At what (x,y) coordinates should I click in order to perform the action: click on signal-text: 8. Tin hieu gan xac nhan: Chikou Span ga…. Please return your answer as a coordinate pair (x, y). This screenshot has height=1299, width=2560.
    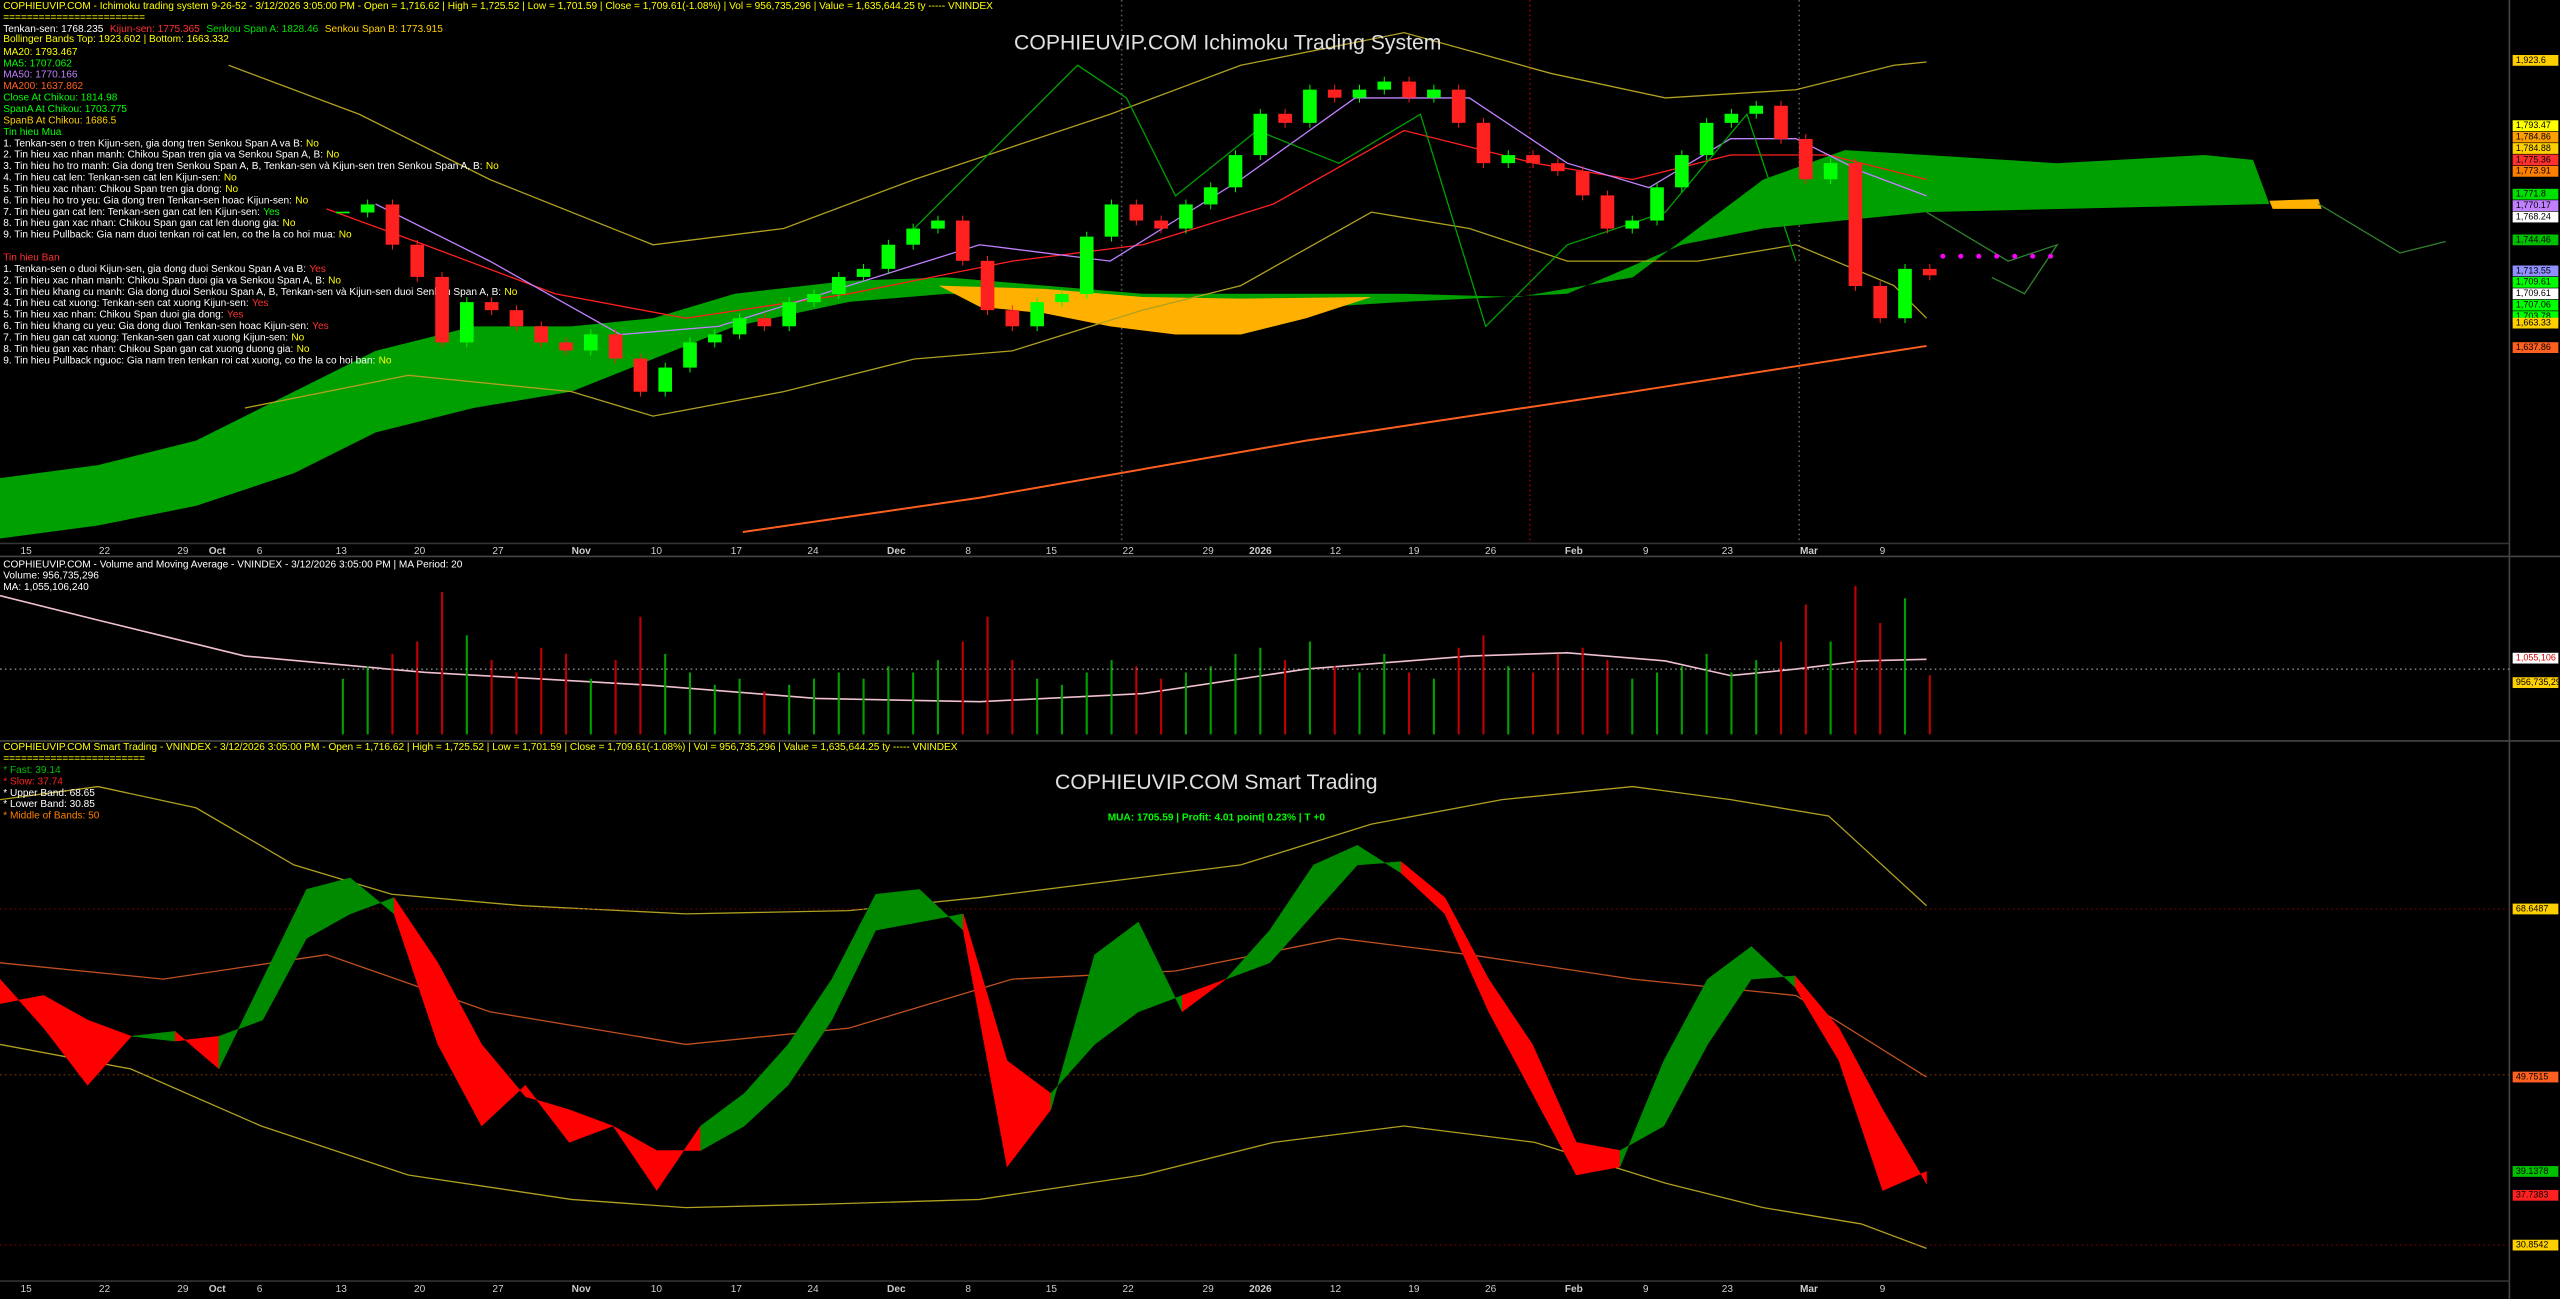
    Looking at the image, I should click on (141, 223).